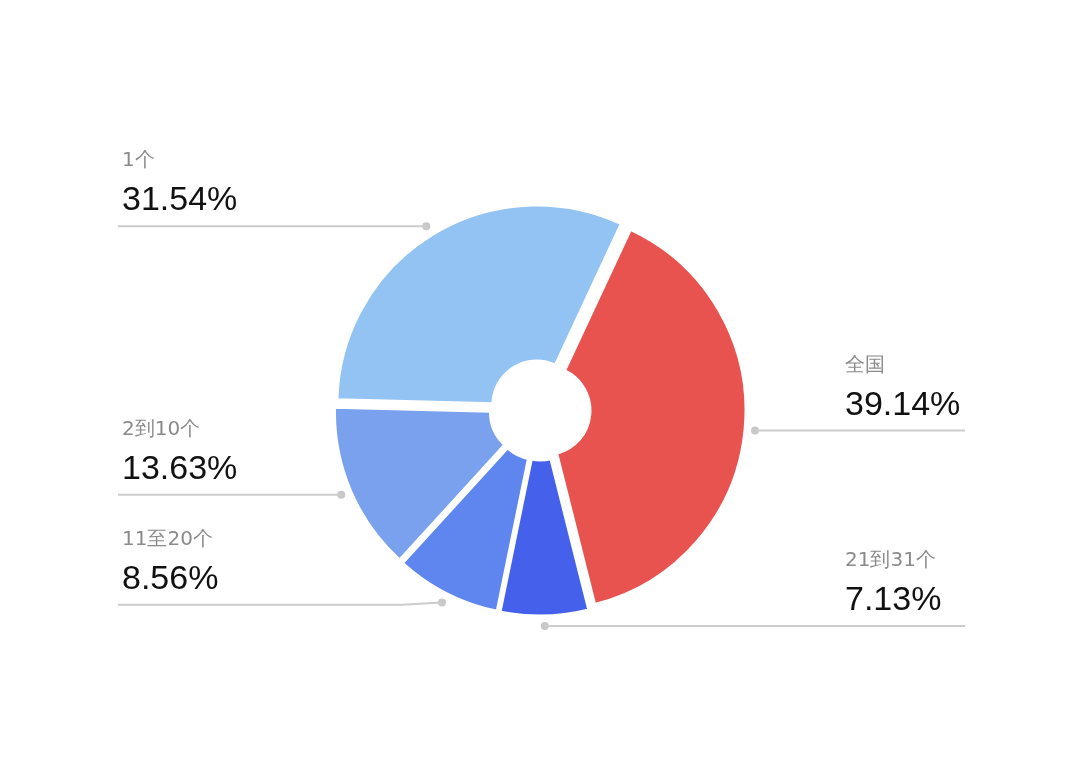  What do you see at coordinates (170, 576) in the screenshot?
I see `data-label: 8.56%` at bounding box center [170, 576].